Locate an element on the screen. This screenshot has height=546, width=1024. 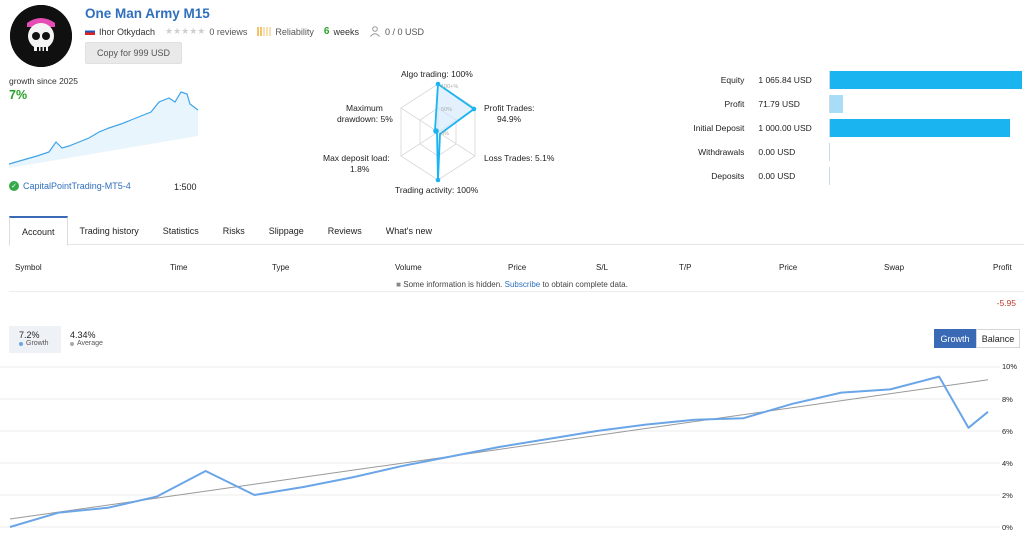
average-stat: 4.34% Average is located at coordinates (86, 338).